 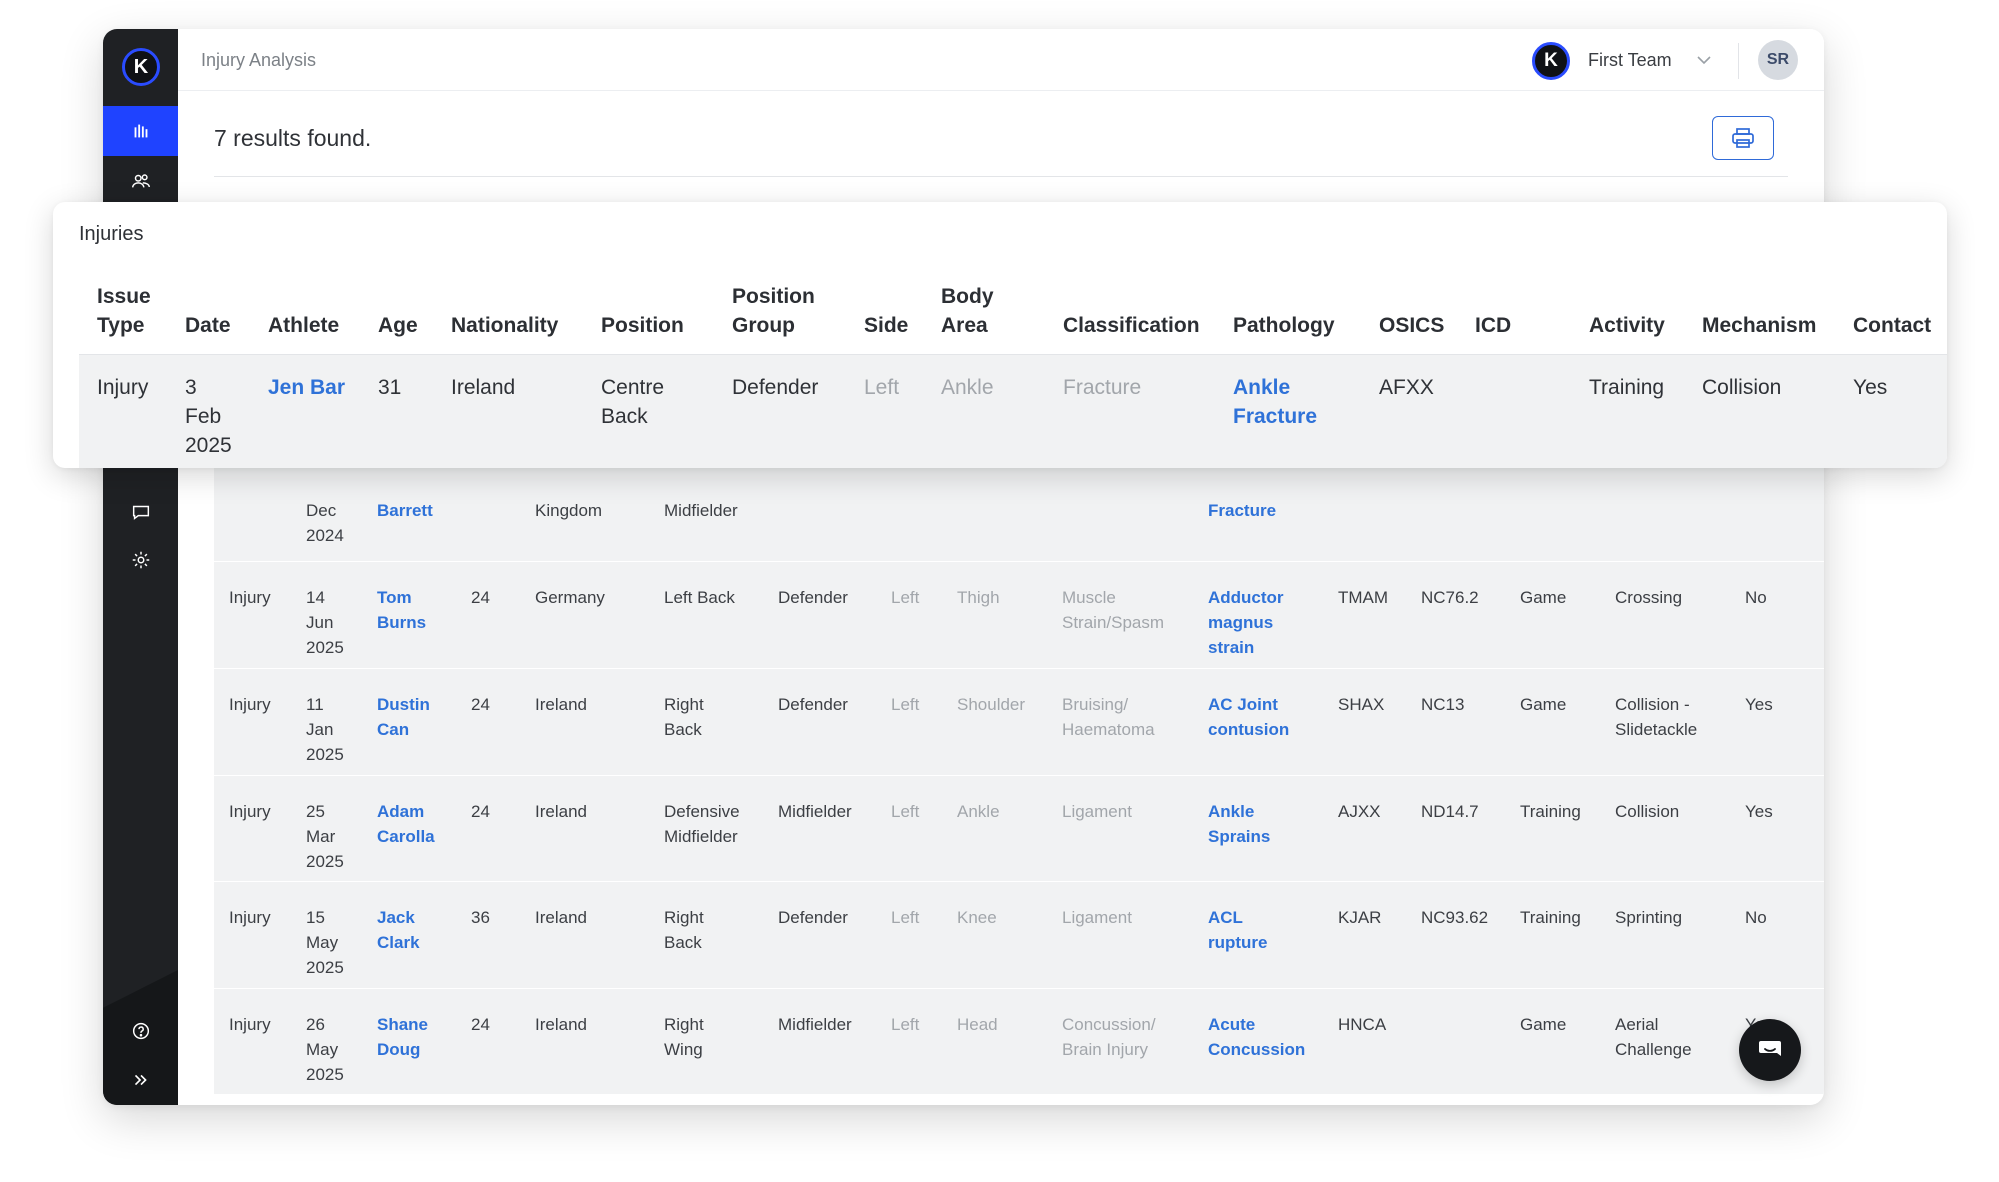 What do you see at coordinates (991, 704) in the screenshot?
I see `body-area-cell: Shoulder` at bounding box center [991, 704].